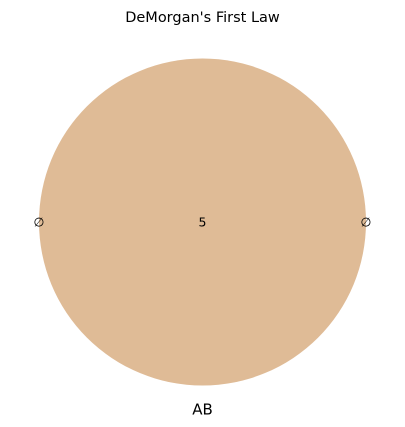  I want to click on region-center-label: 5, so click(203, 222).